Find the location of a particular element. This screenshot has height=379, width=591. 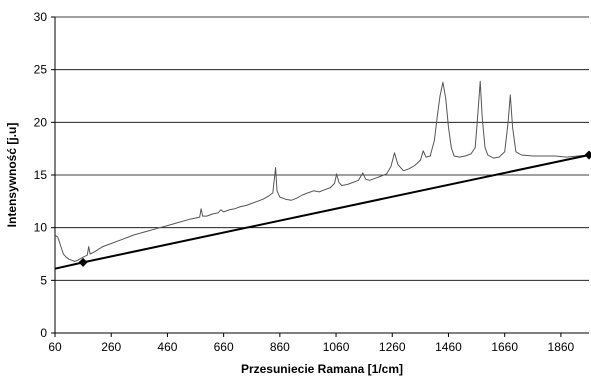

x-tick-label: 1460 is located at coordinates (448, 347).